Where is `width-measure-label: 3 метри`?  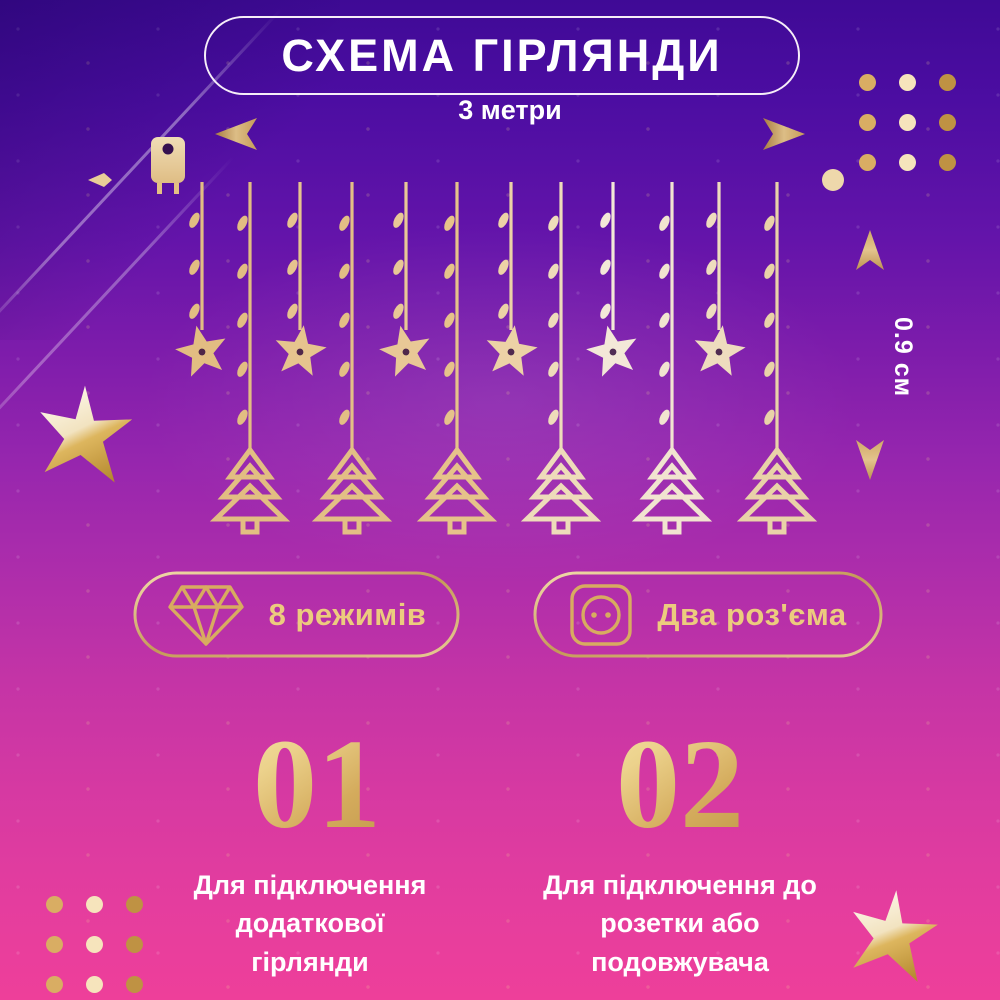 width-measure-label: 3 метри is located at coordinates (510, 110).